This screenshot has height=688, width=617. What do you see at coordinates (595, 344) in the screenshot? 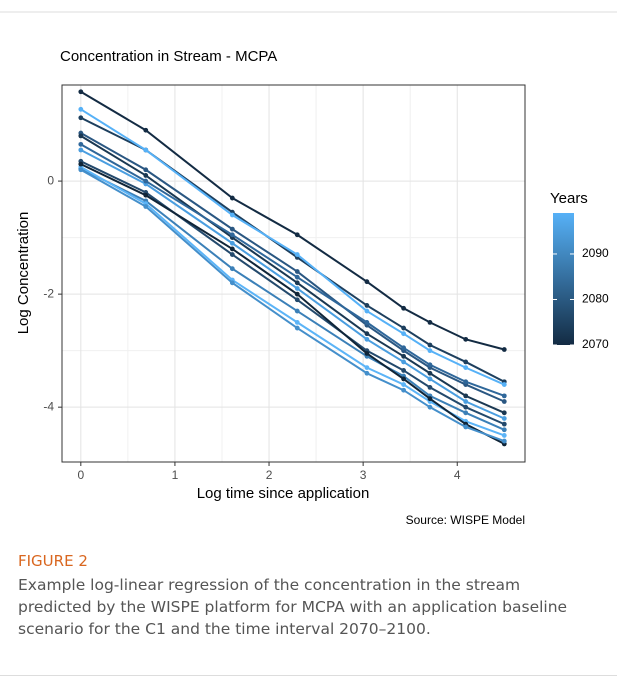
I see `colorbar-label: 2070` at bounding box center [595, 344].